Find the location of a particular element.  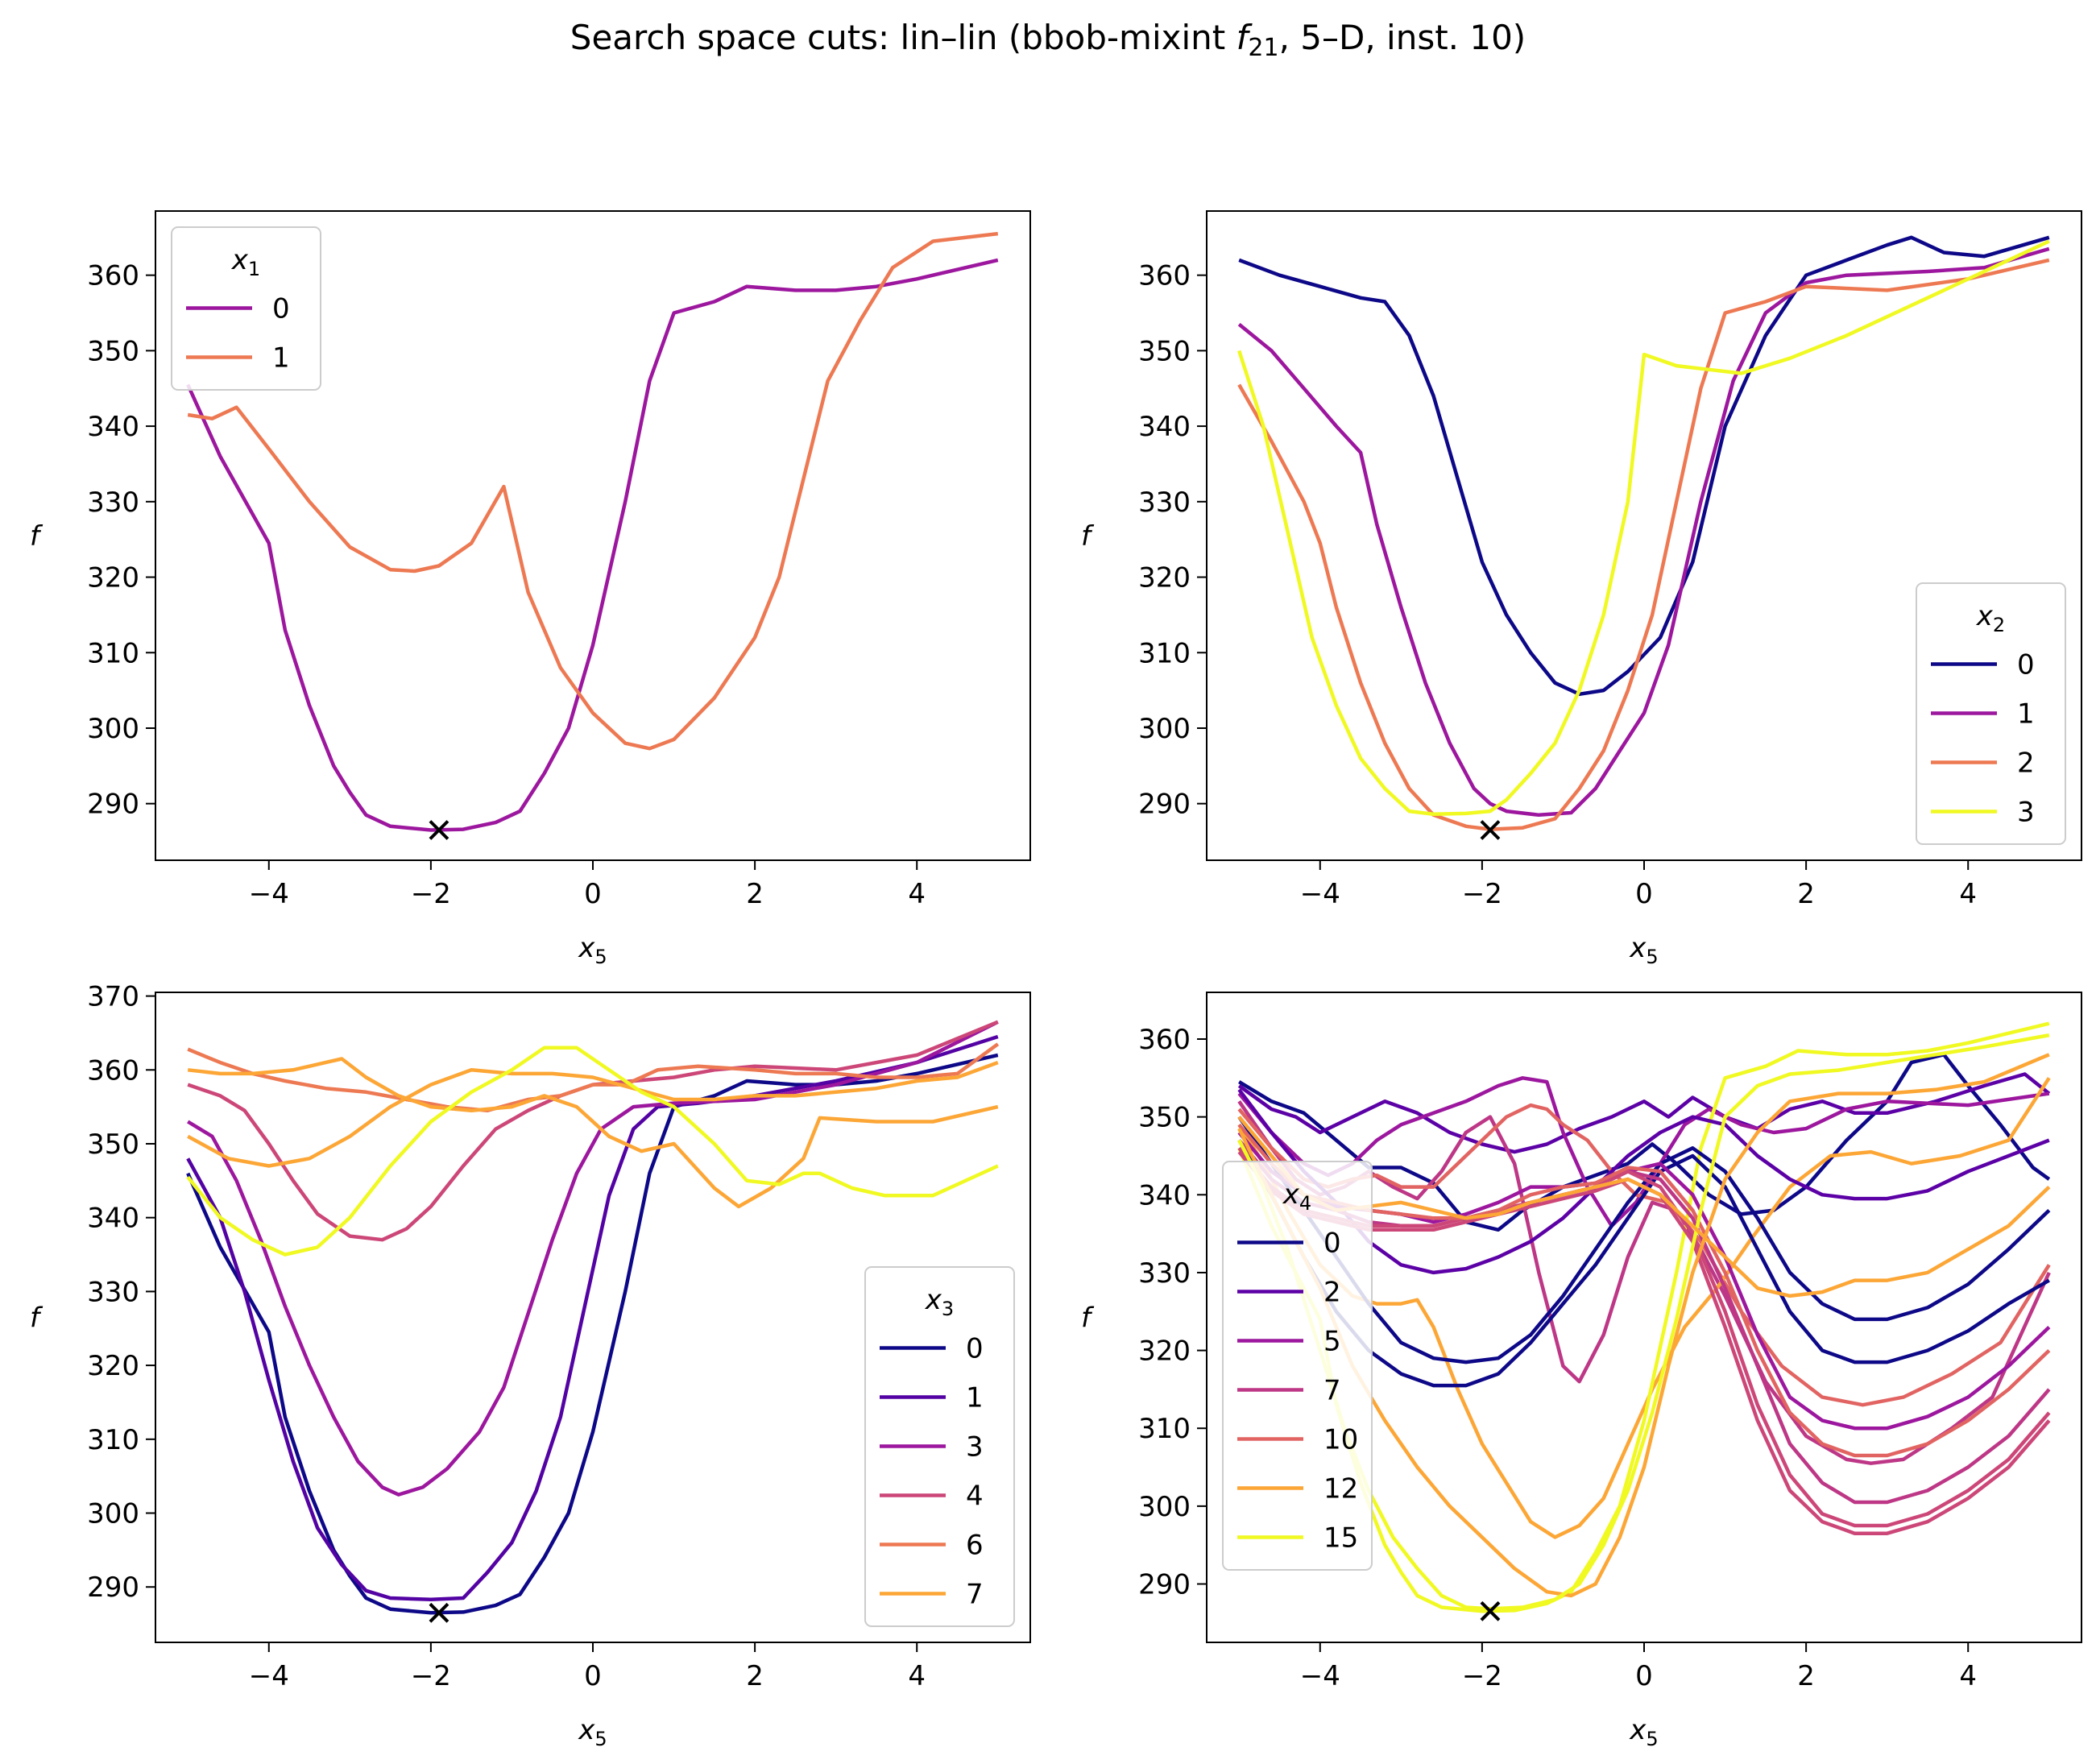

legend: x2 0 1 2 3 is located at coordinates (1991, 713).